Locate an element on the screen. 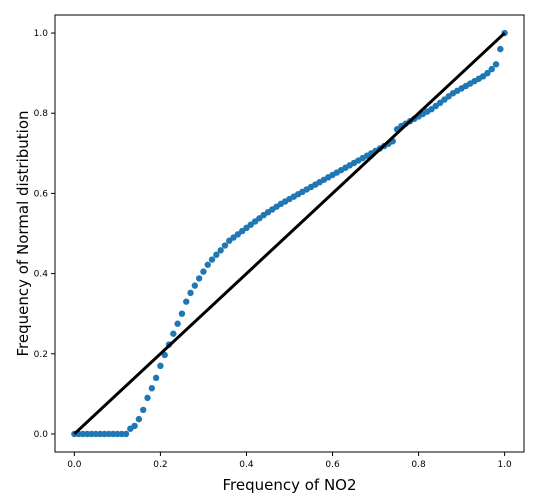  y-axis-ticks: 0.0 0.2 0.4 0.6 0.8 1.0 is located at coordinates (44, 234).